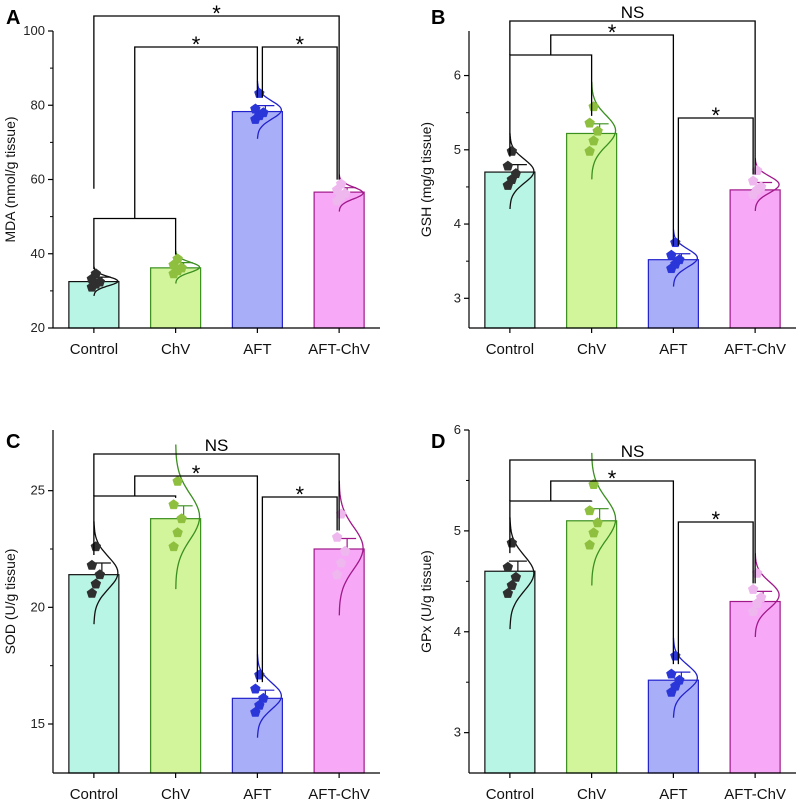  Describe the element at coordinates (10, 602) in the screenshot. I see `y-axis-label: SOD (U/g tissue)` at that location.